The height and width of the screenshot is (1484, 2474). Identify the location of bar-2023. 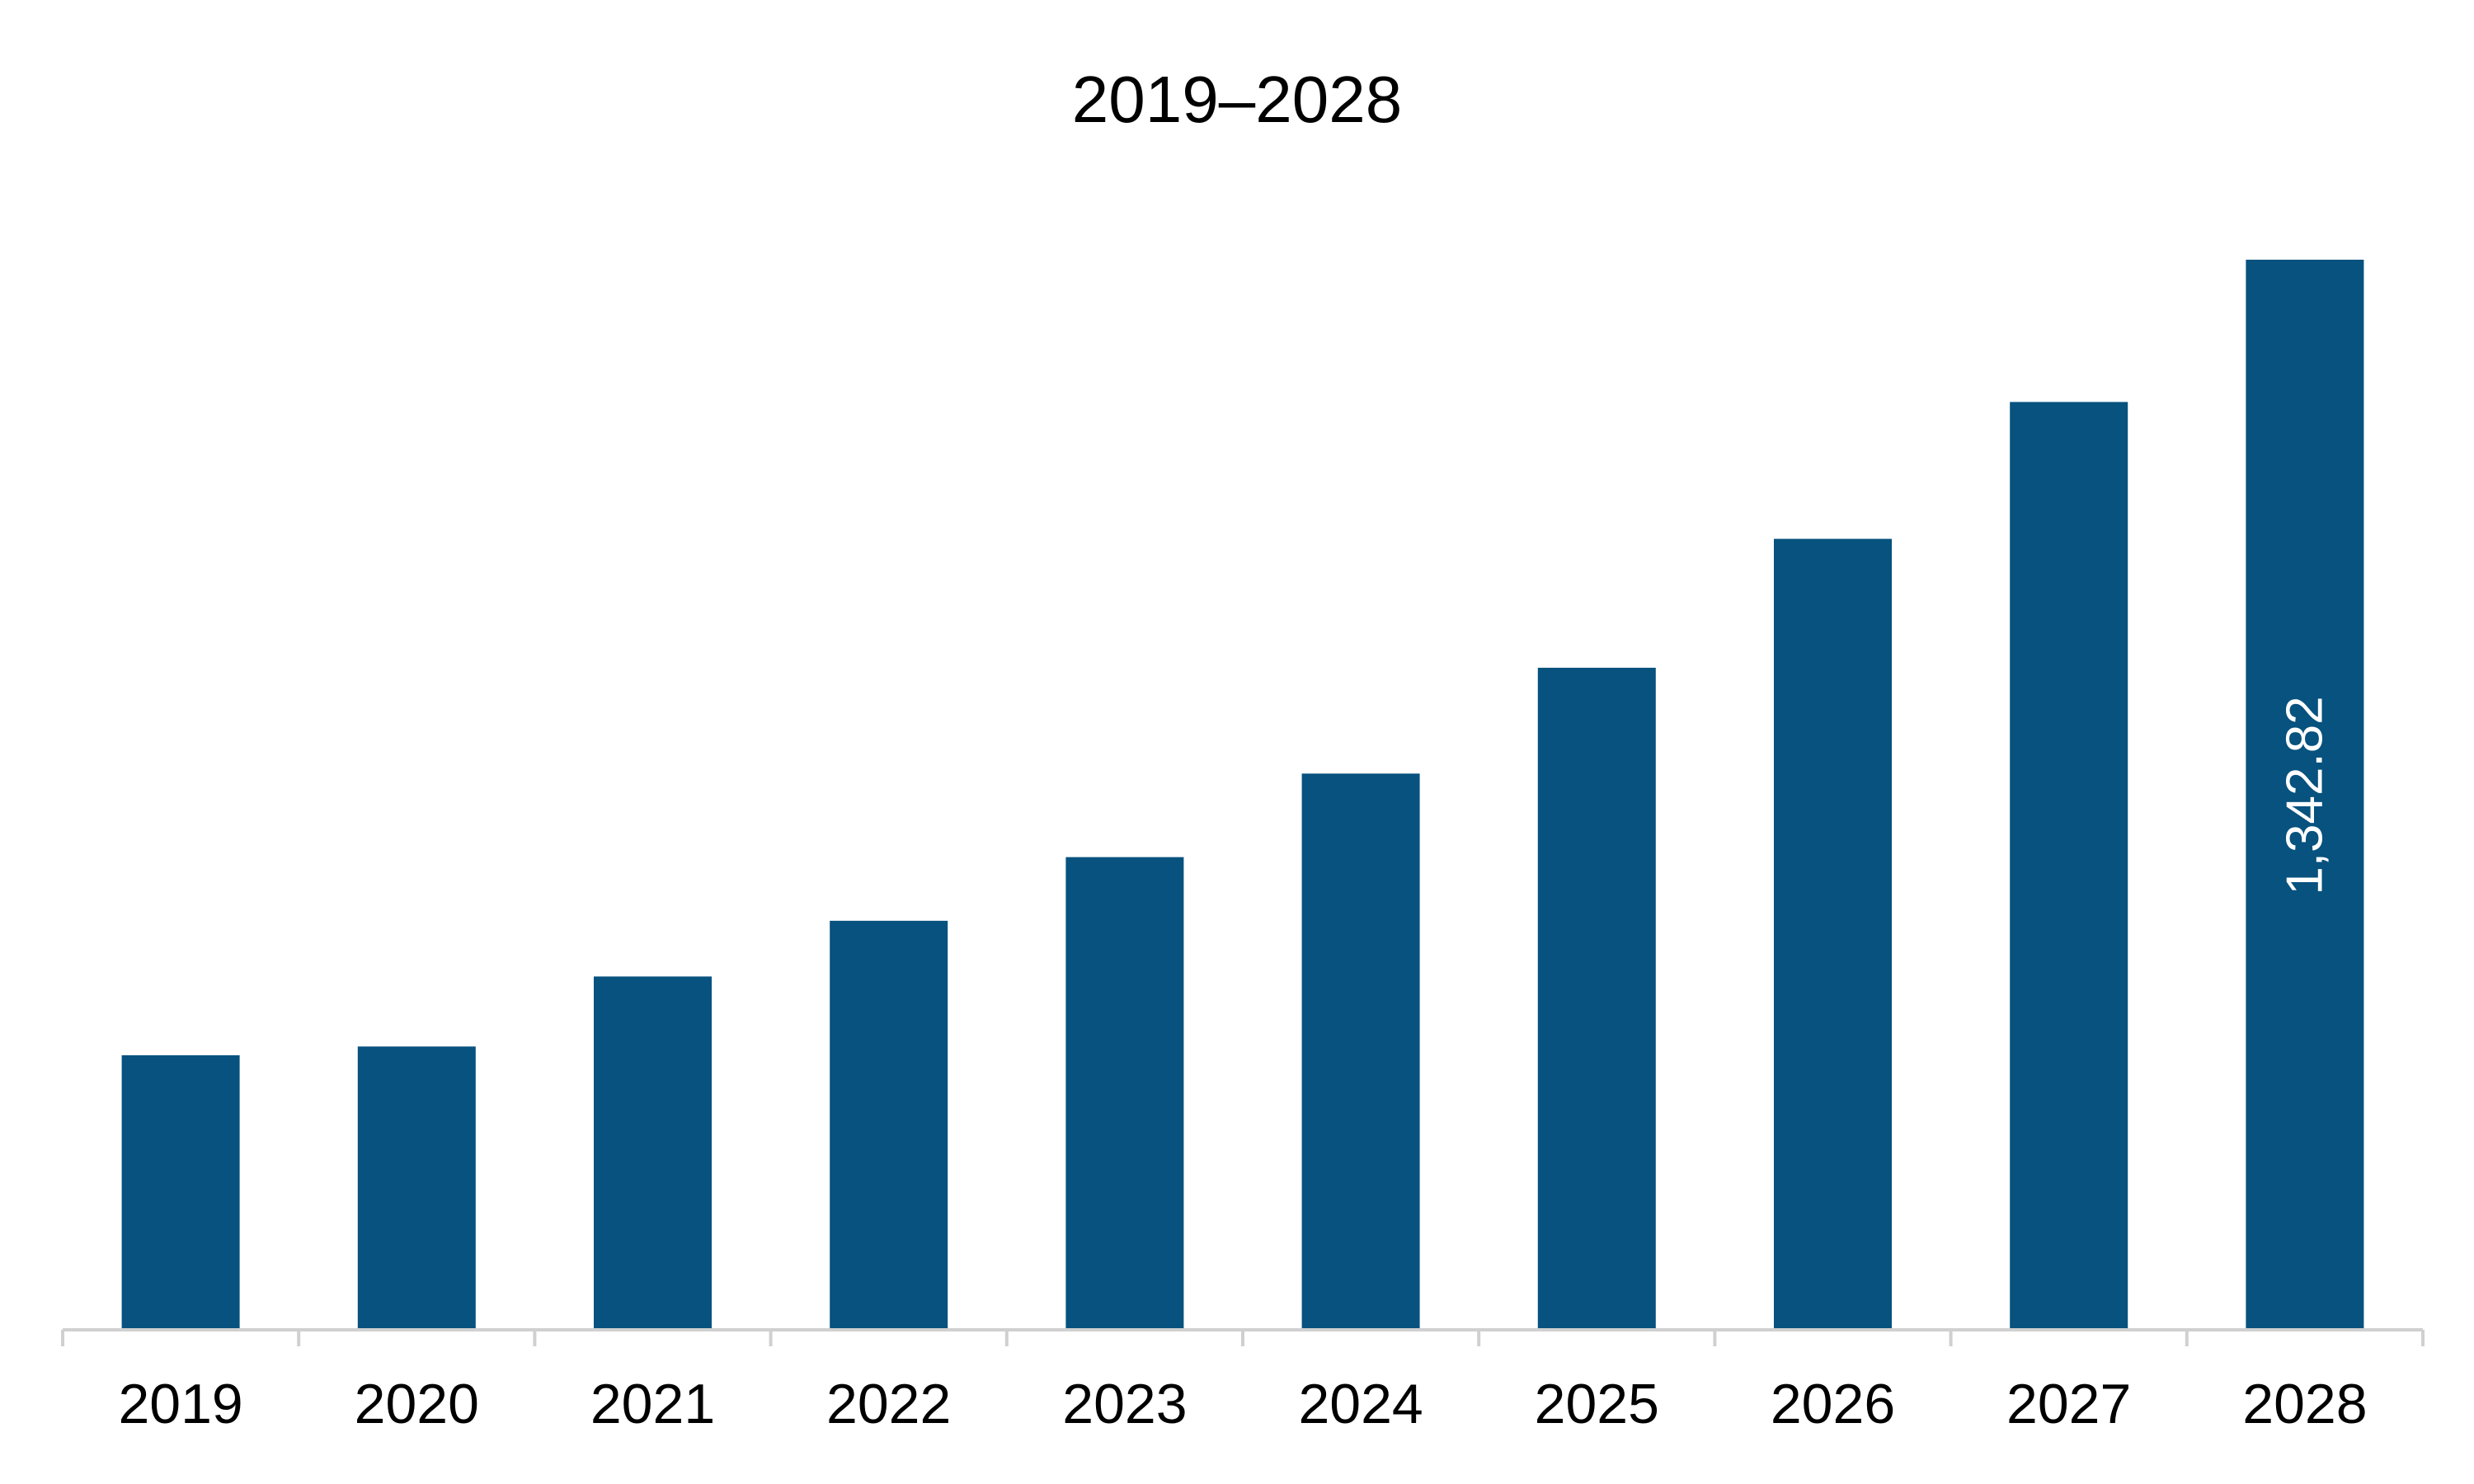
(1124, 1092).